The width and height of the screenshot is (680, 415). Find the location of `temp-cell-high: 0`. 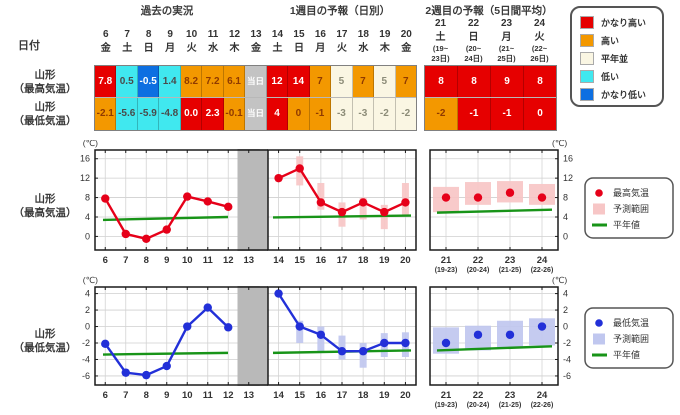

temp-cell-high: 0 is located at coordinates (299, 114).